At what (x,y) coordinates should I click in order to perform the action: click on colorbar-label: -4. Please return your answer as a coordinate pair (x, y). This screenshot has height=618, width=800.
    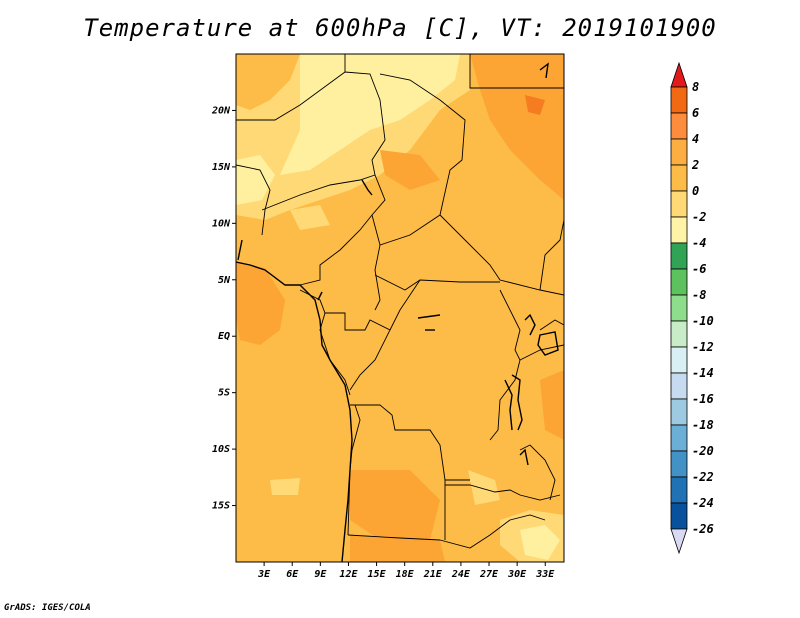
    Looking at the image, I should click on (699, 243).